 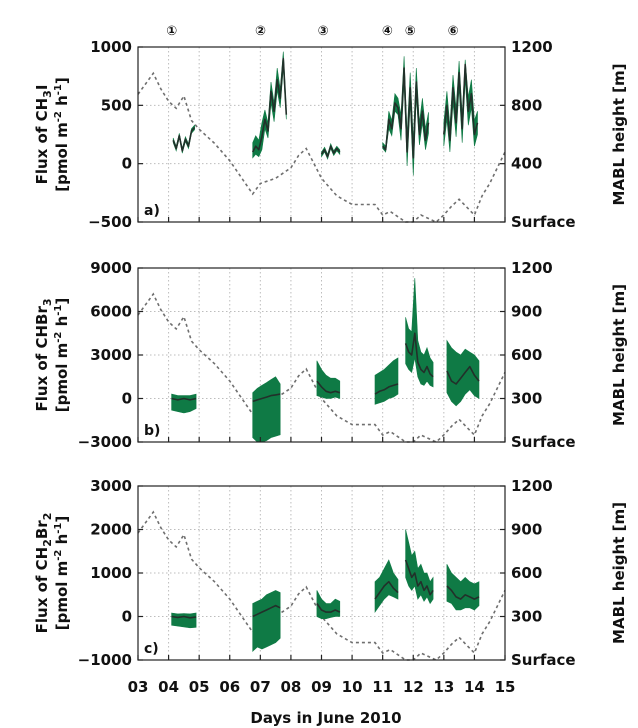 What do you see at coordinates (290, 687) in the screenshot?
I see `x-tick-label: 08` at bounding box center [290, 687].